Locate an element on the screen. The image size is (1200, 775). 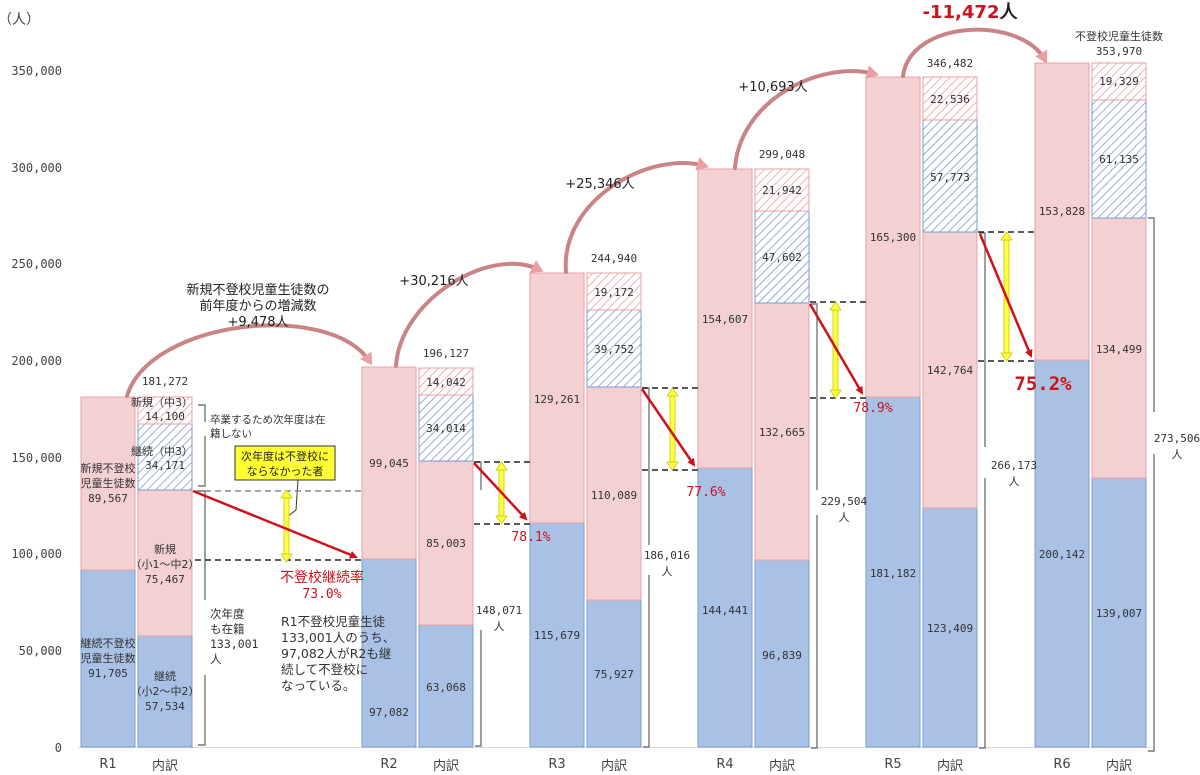
continuation-arrow-r1 is located at coordinates (275, 524).